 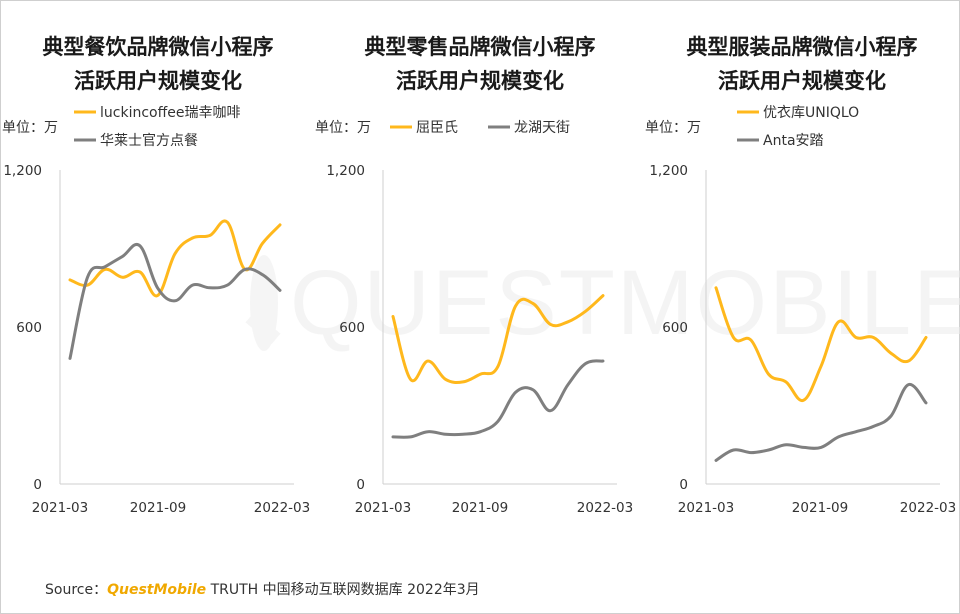 What do you see at coordinates (542, 128) in the screenshot?
I see `legend-label-2: 龙湖天街` at bounding box center [542, 128].